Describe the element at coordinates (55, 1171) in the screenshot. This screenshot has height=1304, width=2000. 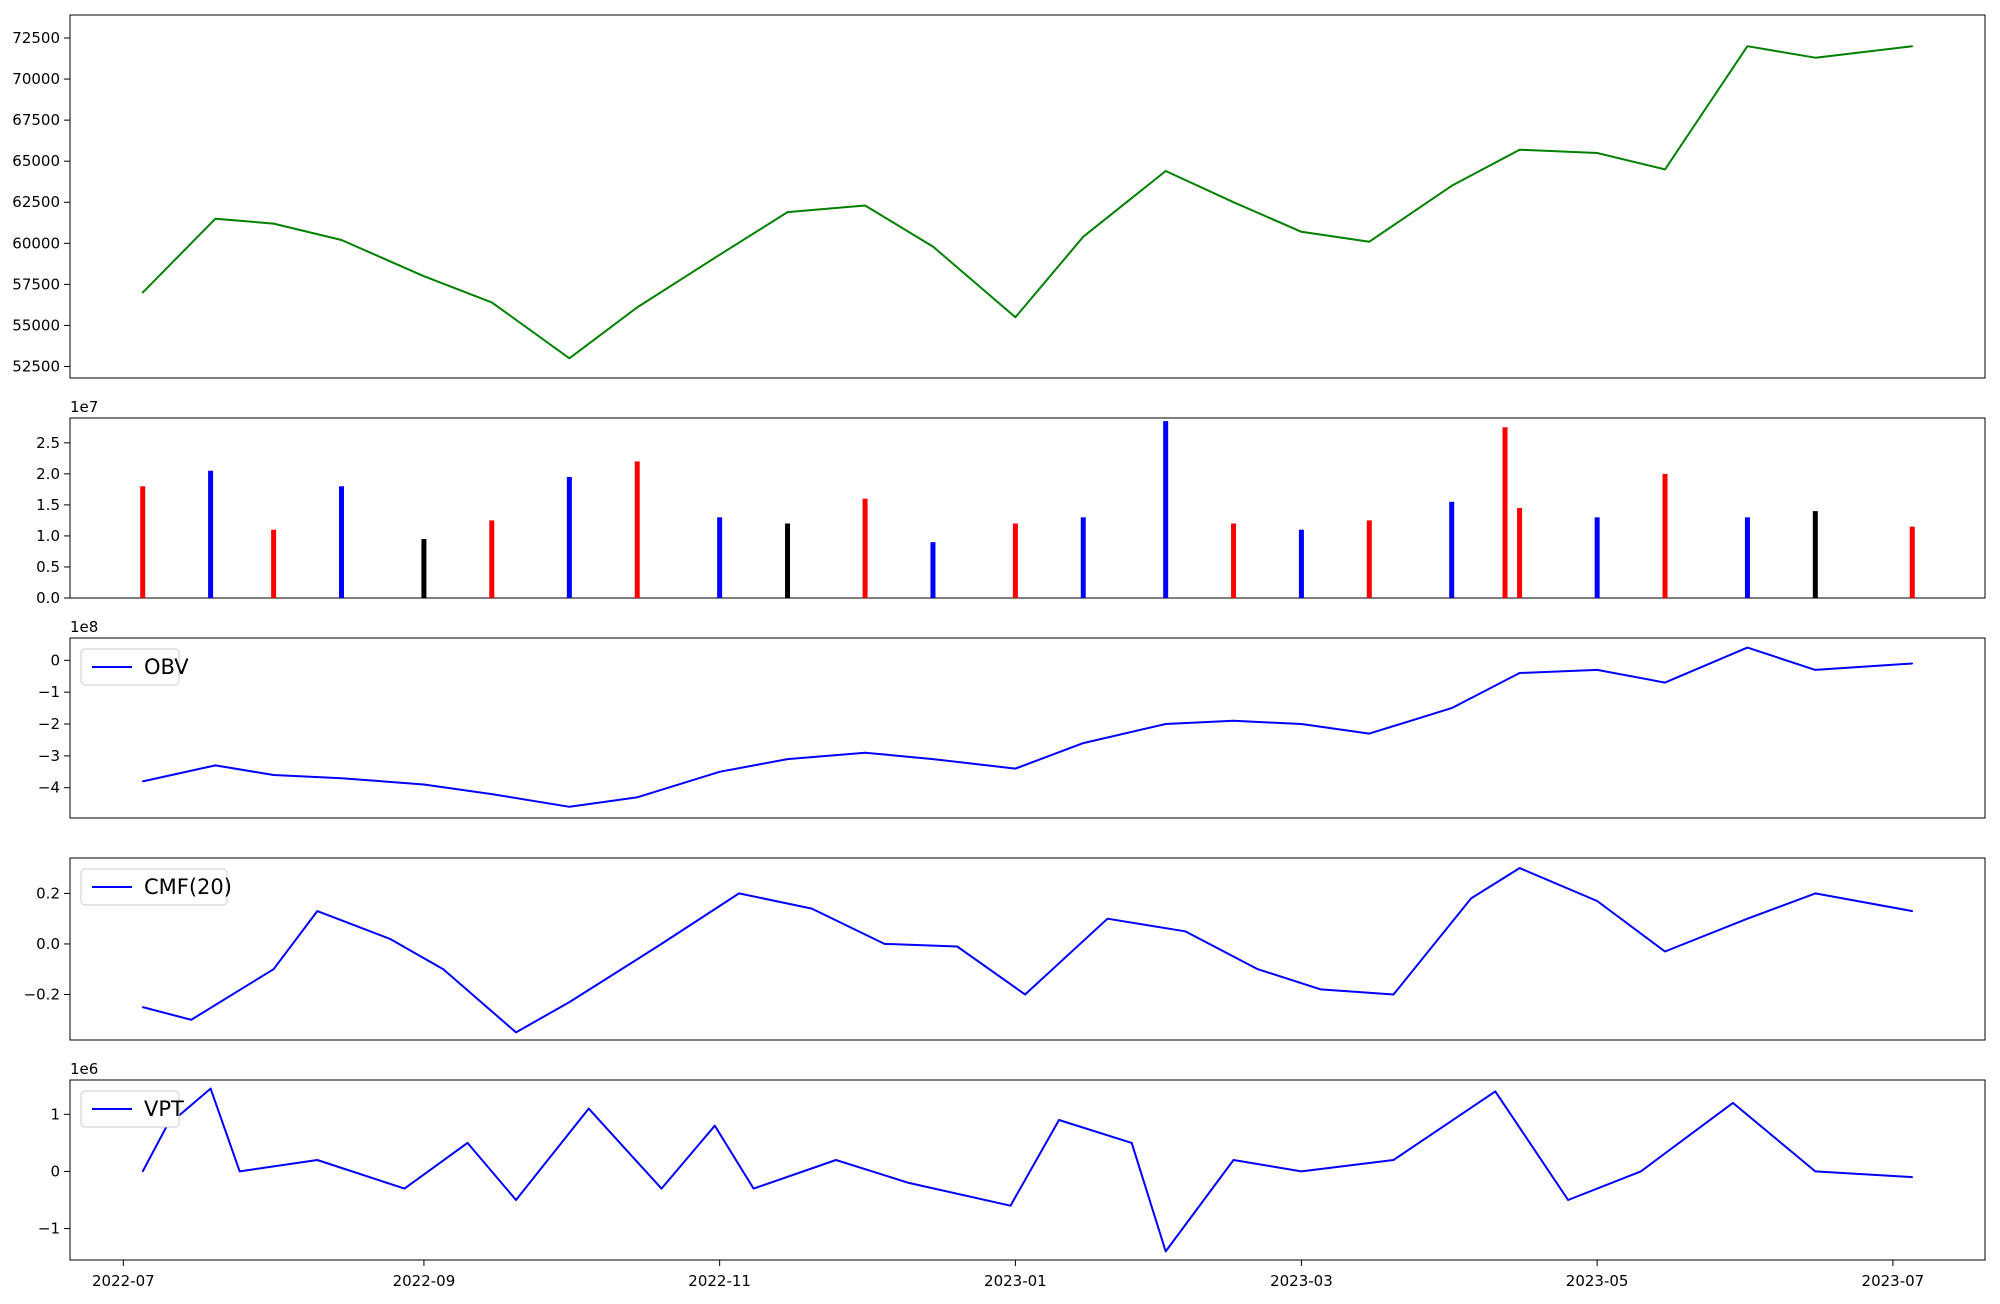
I see `y-tick-label: 0` at that location.